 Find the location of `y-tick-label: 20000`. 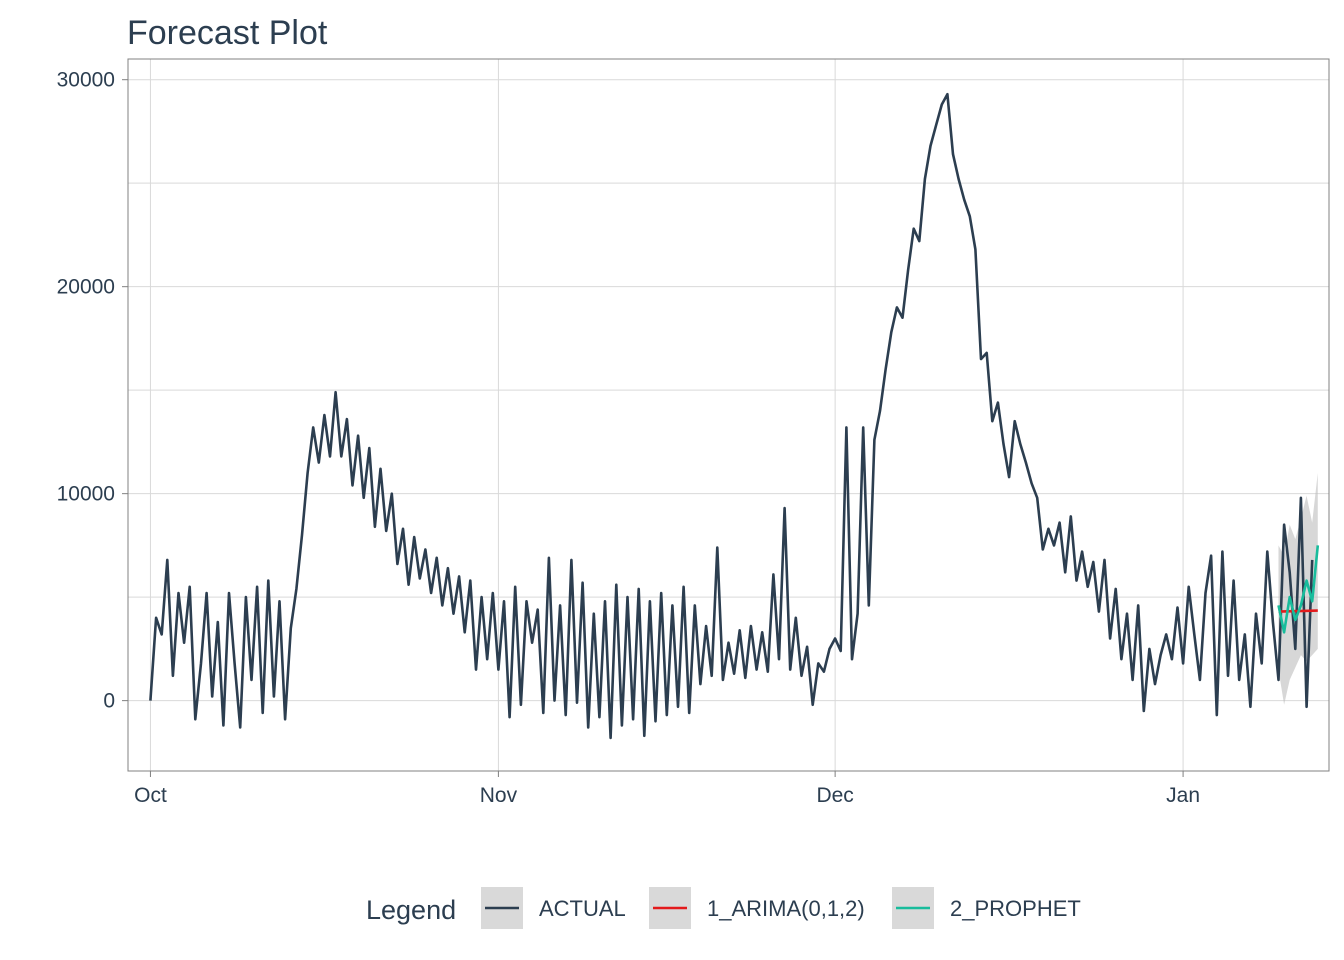

y-tick-label: 20000 is located at coordinates (86, 287).